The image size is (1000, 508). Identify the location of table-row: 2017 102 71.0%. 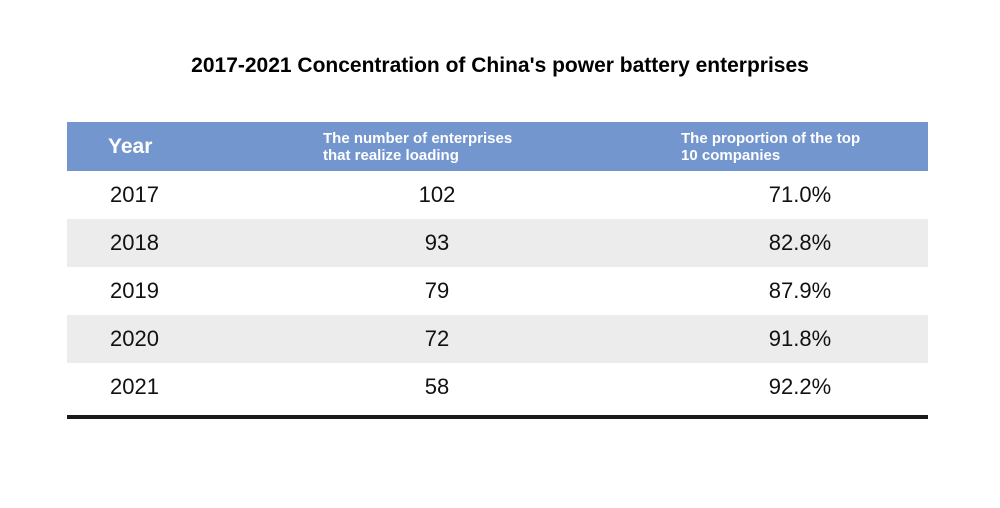
(497, 195).